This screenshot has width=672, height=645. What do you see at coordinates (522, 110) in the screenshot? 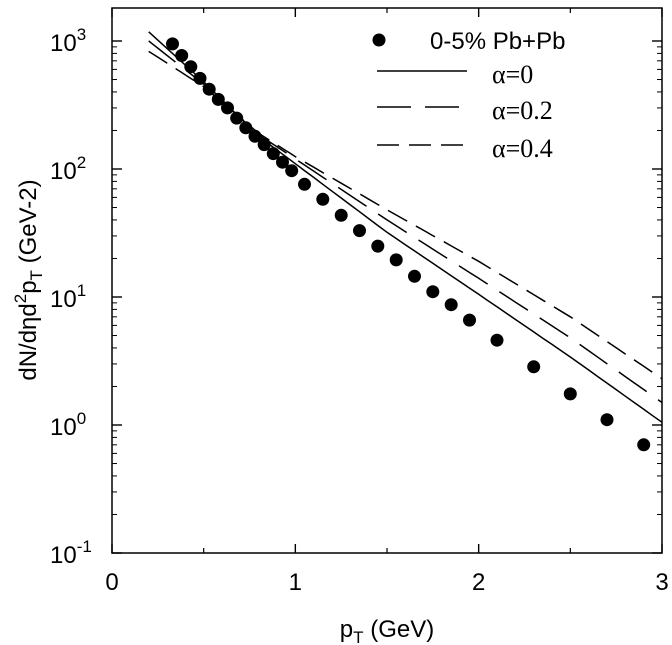
I see `legend-label-alpha02: α=0.2` at bounding box center [522, 110].